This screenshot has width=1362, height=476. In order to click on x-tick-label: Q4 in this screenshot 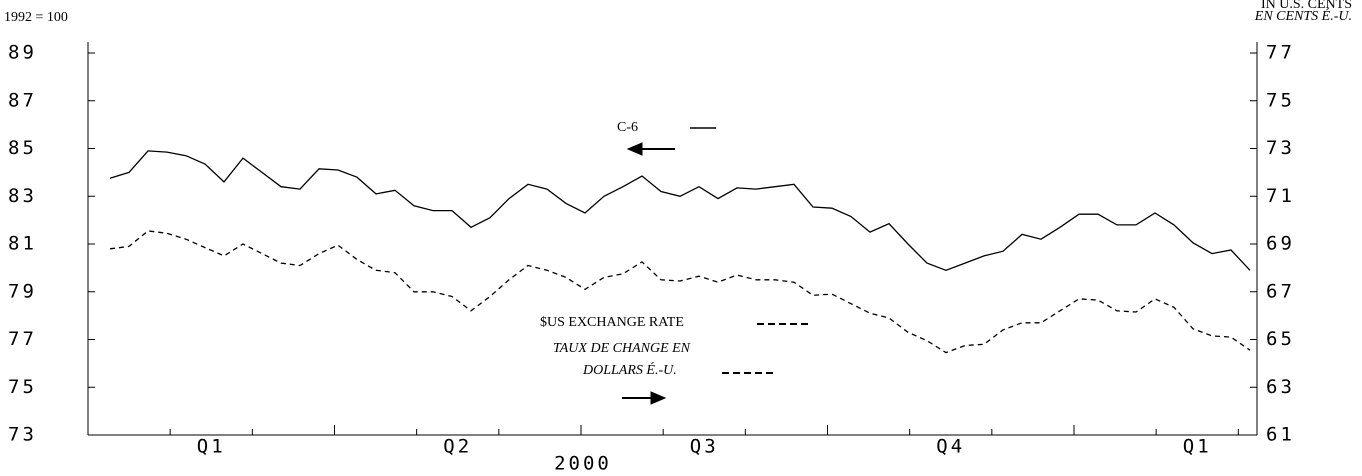, I will do `click(950, 447)`.